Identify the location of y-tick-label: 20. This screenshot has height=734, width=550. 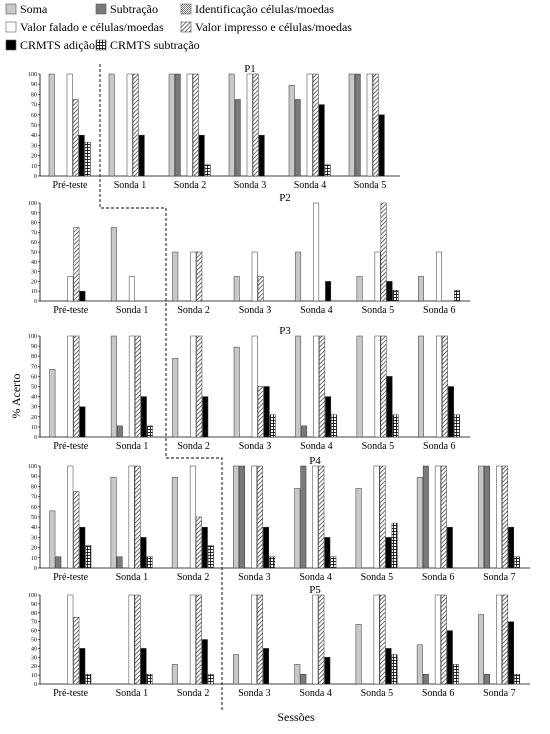
(34, 667).